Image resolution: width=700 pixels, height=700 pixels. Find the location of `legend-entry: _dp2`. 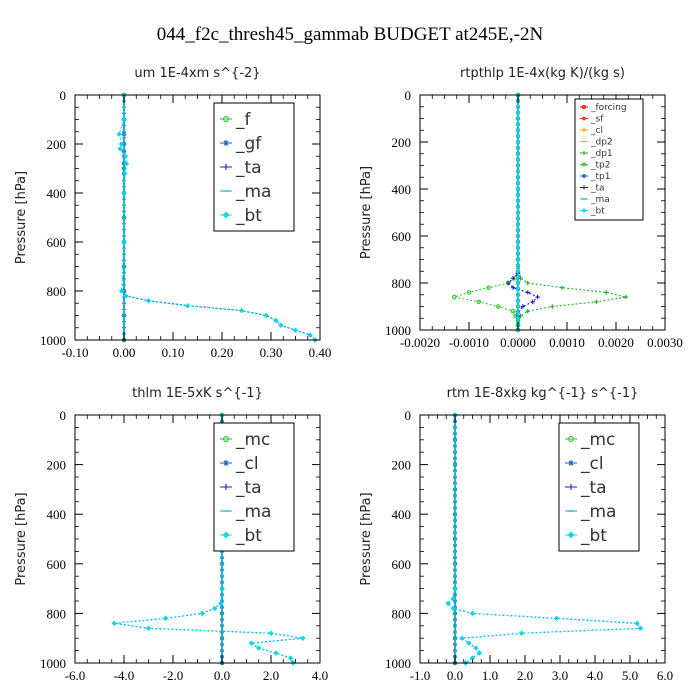

legend-entry: _dp2 is located at coordinates (601, 143).